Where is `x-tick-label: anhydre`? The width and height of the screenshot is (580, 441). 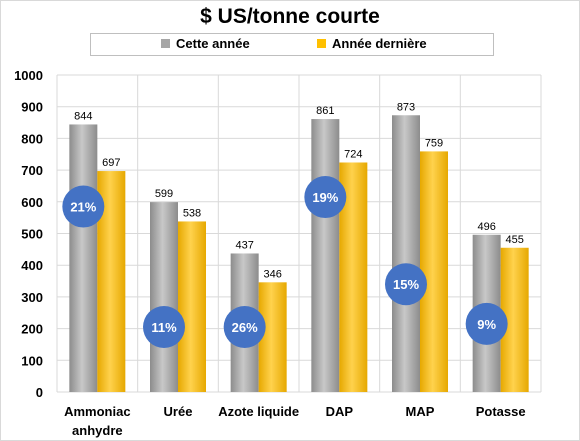 x-tick-label: anhydre is located at coordinates (97, 430).